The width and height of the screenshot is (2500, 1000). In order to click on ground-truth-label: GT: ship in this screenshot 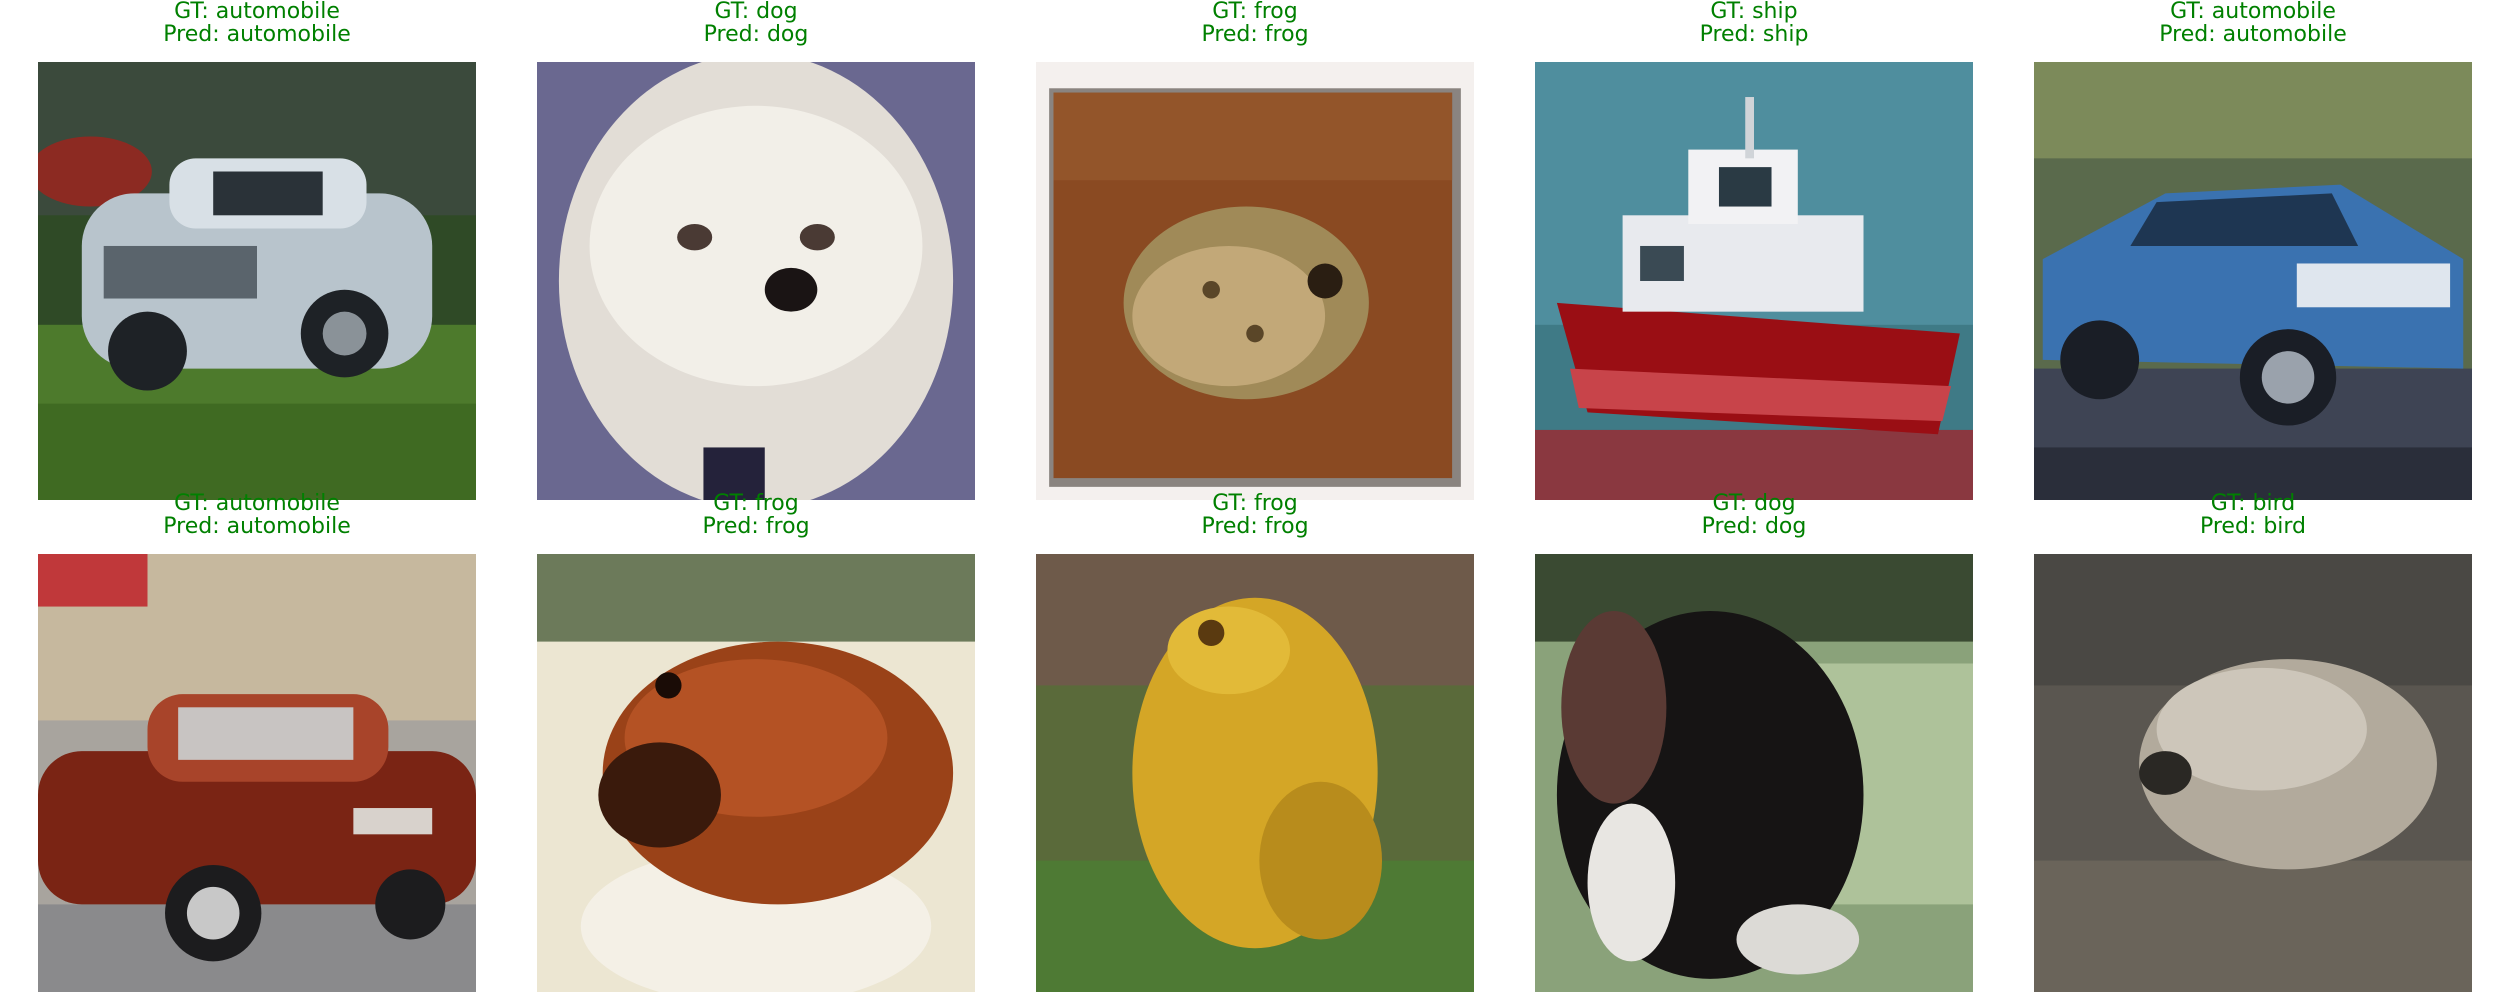, I will do `click(1754, 12)`.